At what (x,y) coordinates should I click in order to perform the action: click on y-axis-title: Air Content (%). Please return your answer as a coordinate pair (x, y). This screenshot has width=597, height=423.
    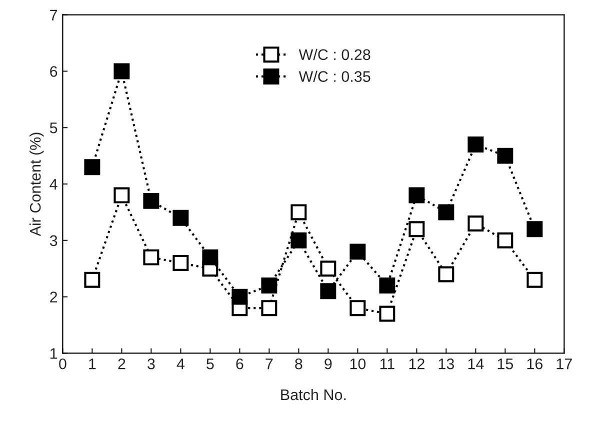
    Looking at the image, I should click on (37, 184).